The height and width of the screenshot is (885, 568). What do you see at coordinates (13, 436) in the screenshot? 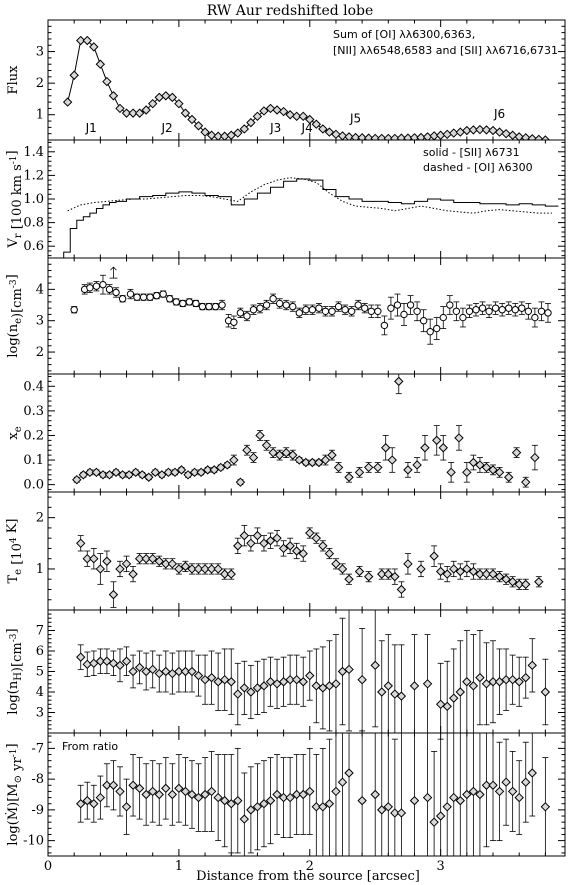
I see `y-axis-label-part: x` at bounding box center [13, 436].